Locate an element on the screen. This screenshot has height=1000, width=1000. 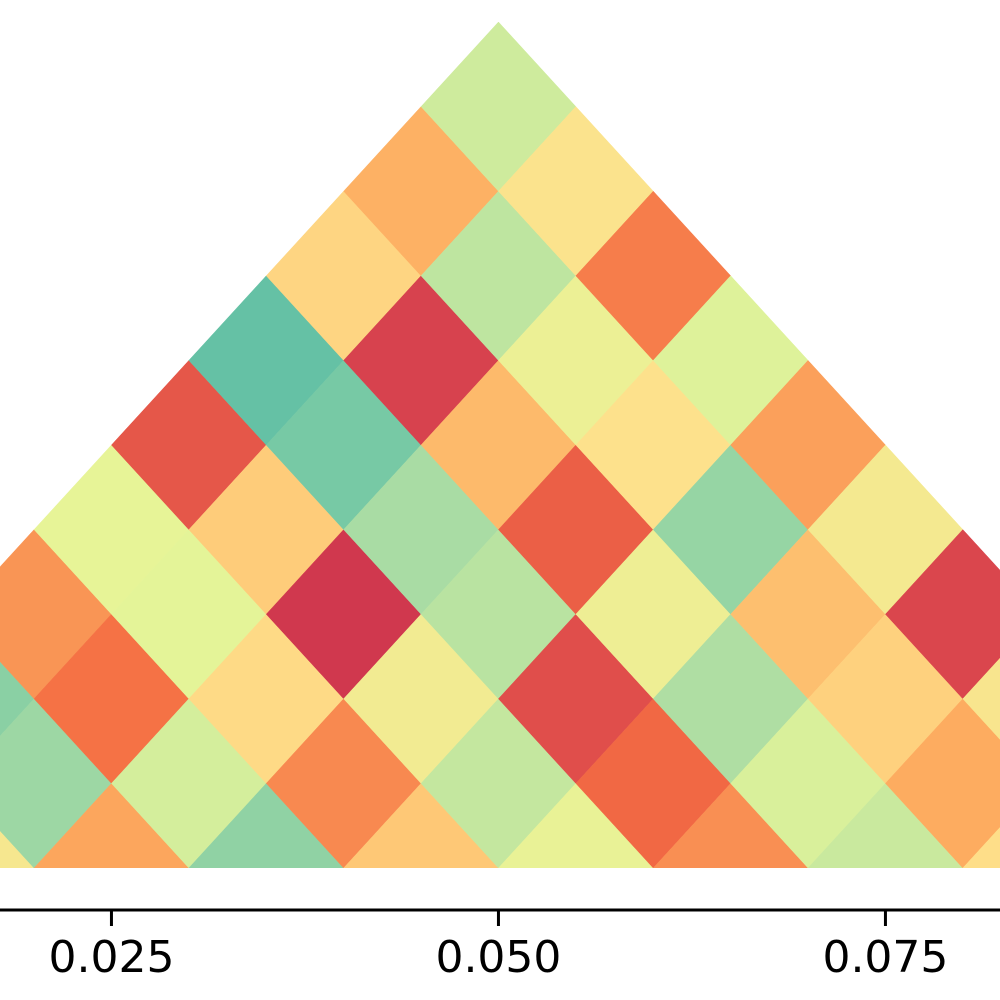
x-tick-label: 0.025 is located at coordinates (111, 957).